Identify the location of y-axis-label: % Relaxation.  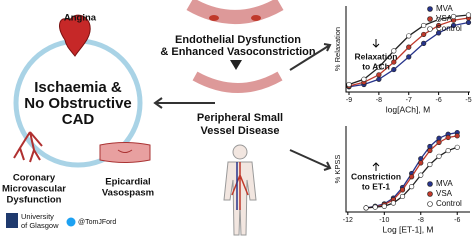
(337, 49).